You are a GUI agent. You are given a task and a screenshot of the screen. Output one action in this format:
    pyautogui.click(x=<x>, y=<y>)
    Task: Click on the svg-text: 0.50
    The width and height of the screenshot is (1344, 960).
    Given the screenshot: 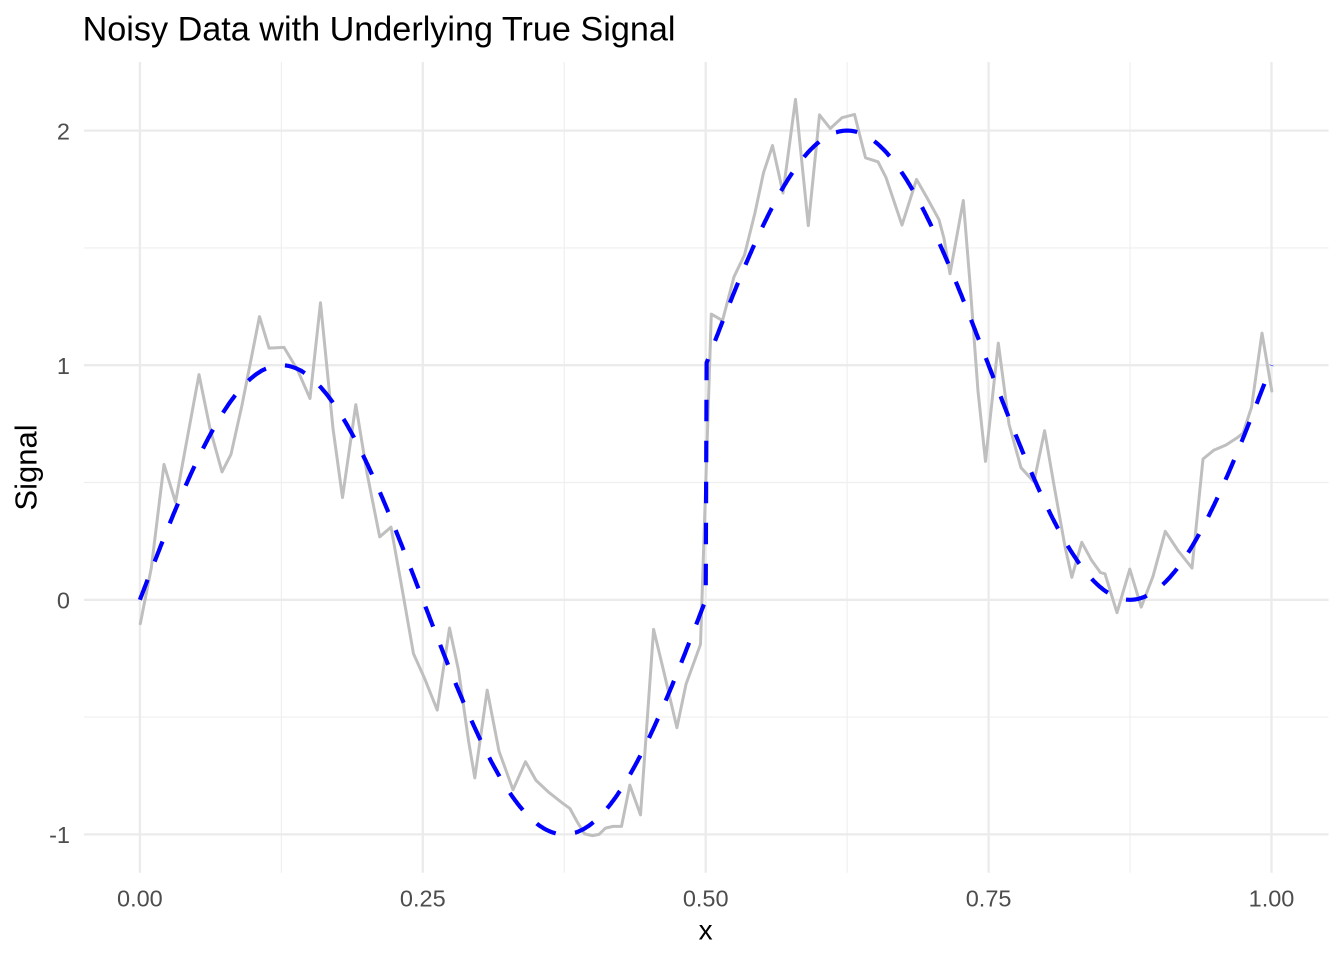 What is the action you would take?
    pyautogui.click(x=706, y=899)
    